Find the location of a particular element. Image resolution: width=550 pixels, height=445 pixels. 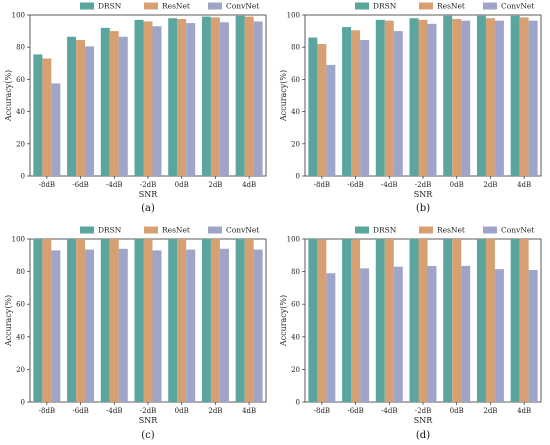

bar-resnet--6dB is located at coordinates (81, 320).